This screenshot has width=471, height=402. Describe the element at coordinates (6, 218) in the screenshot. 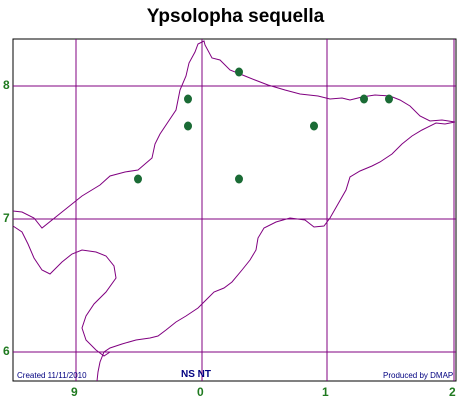

I see `y-tick-label: 7` at that location.